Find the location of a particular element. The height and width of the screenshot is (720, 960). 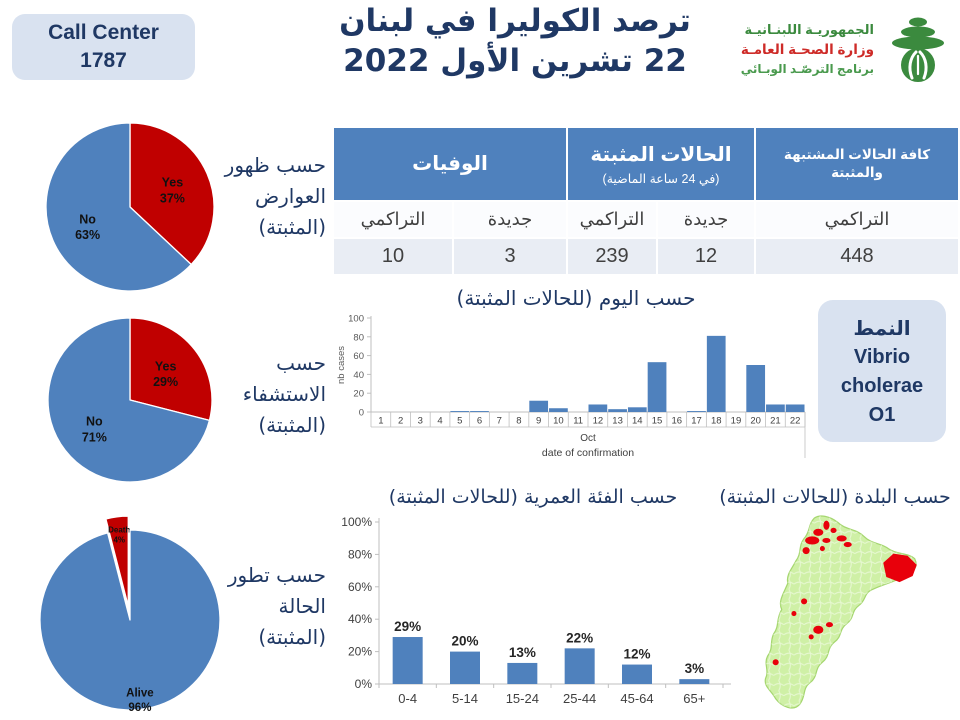

vibrio-genus: Vibrio is located at coordinates (882, 356).